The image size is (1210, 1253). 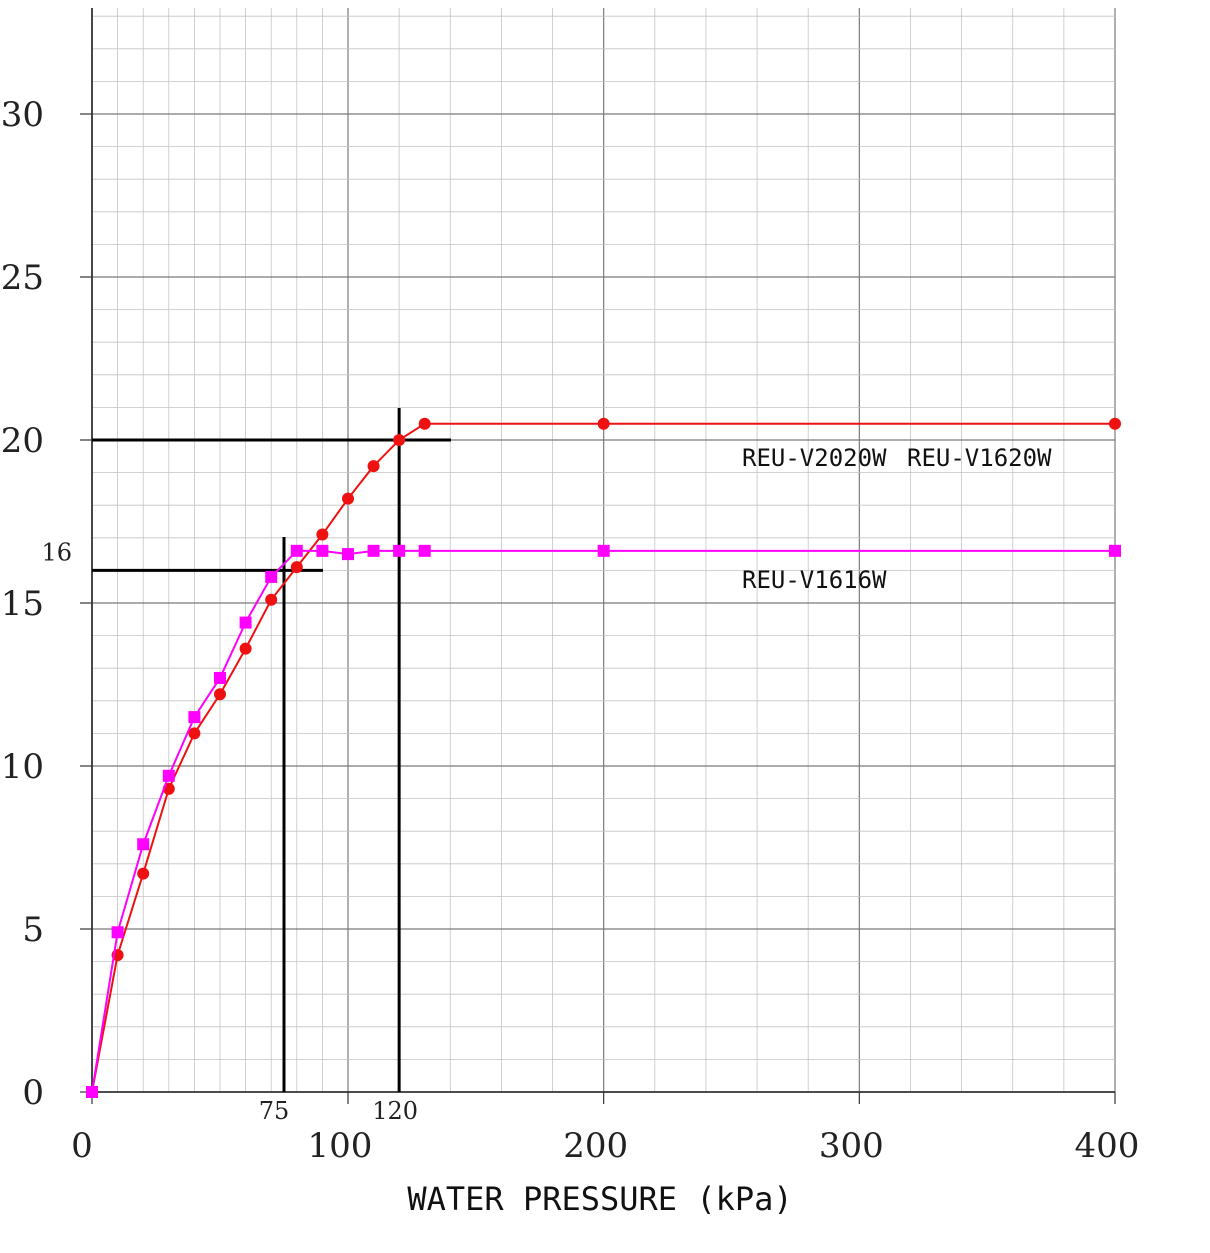 What do you see at coordinates (82, 1146) in the screenshot?
I see `x-tick-label: 0` at bounding box center [82, 1146].